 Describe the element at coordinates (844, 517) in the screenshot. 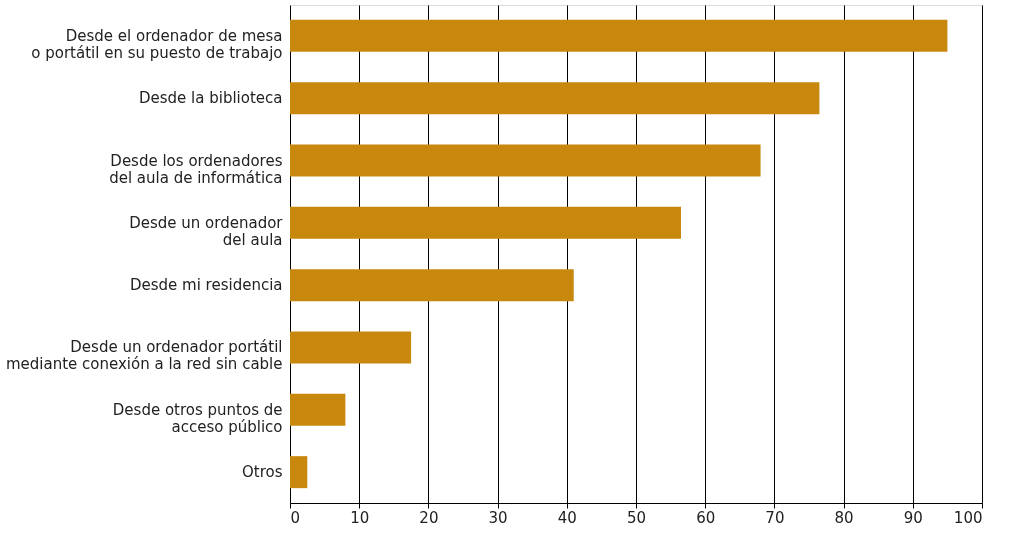

I see `x-tick-label: 80` at that location.